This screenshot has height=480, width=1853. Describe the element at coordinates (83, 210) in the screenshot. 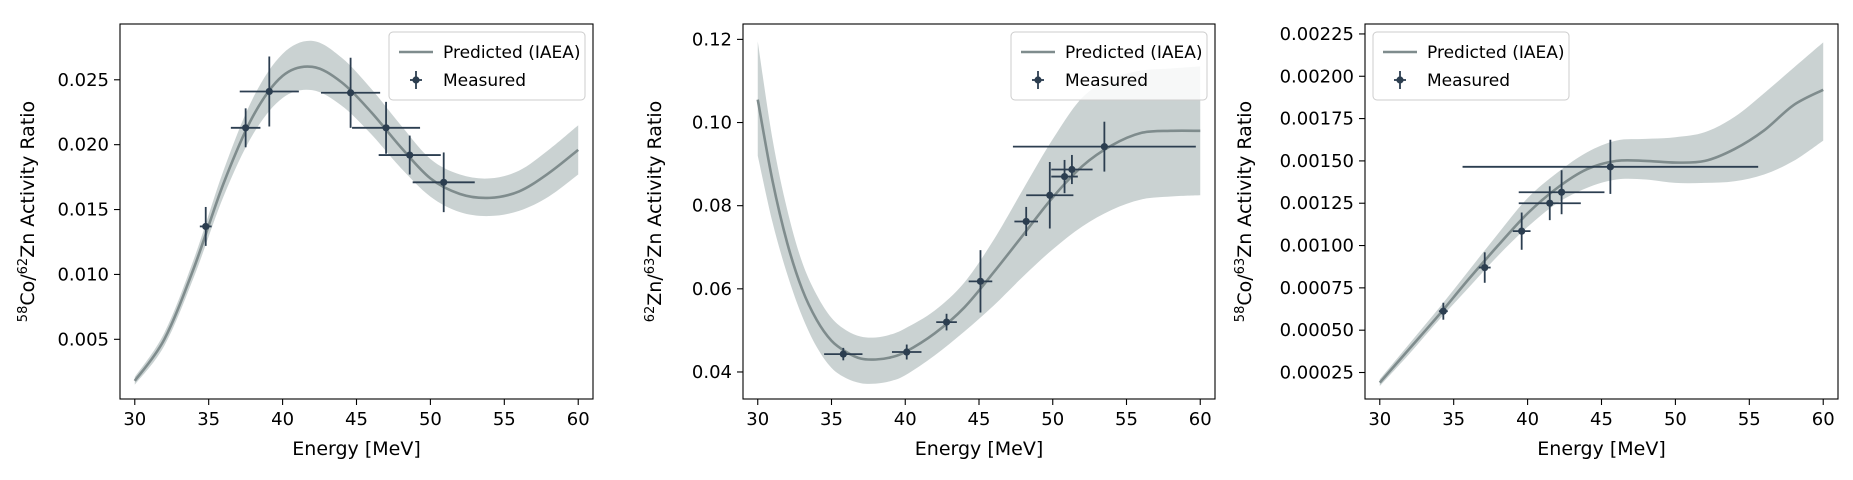

I see `y-tick-label: 0.015` at that location.